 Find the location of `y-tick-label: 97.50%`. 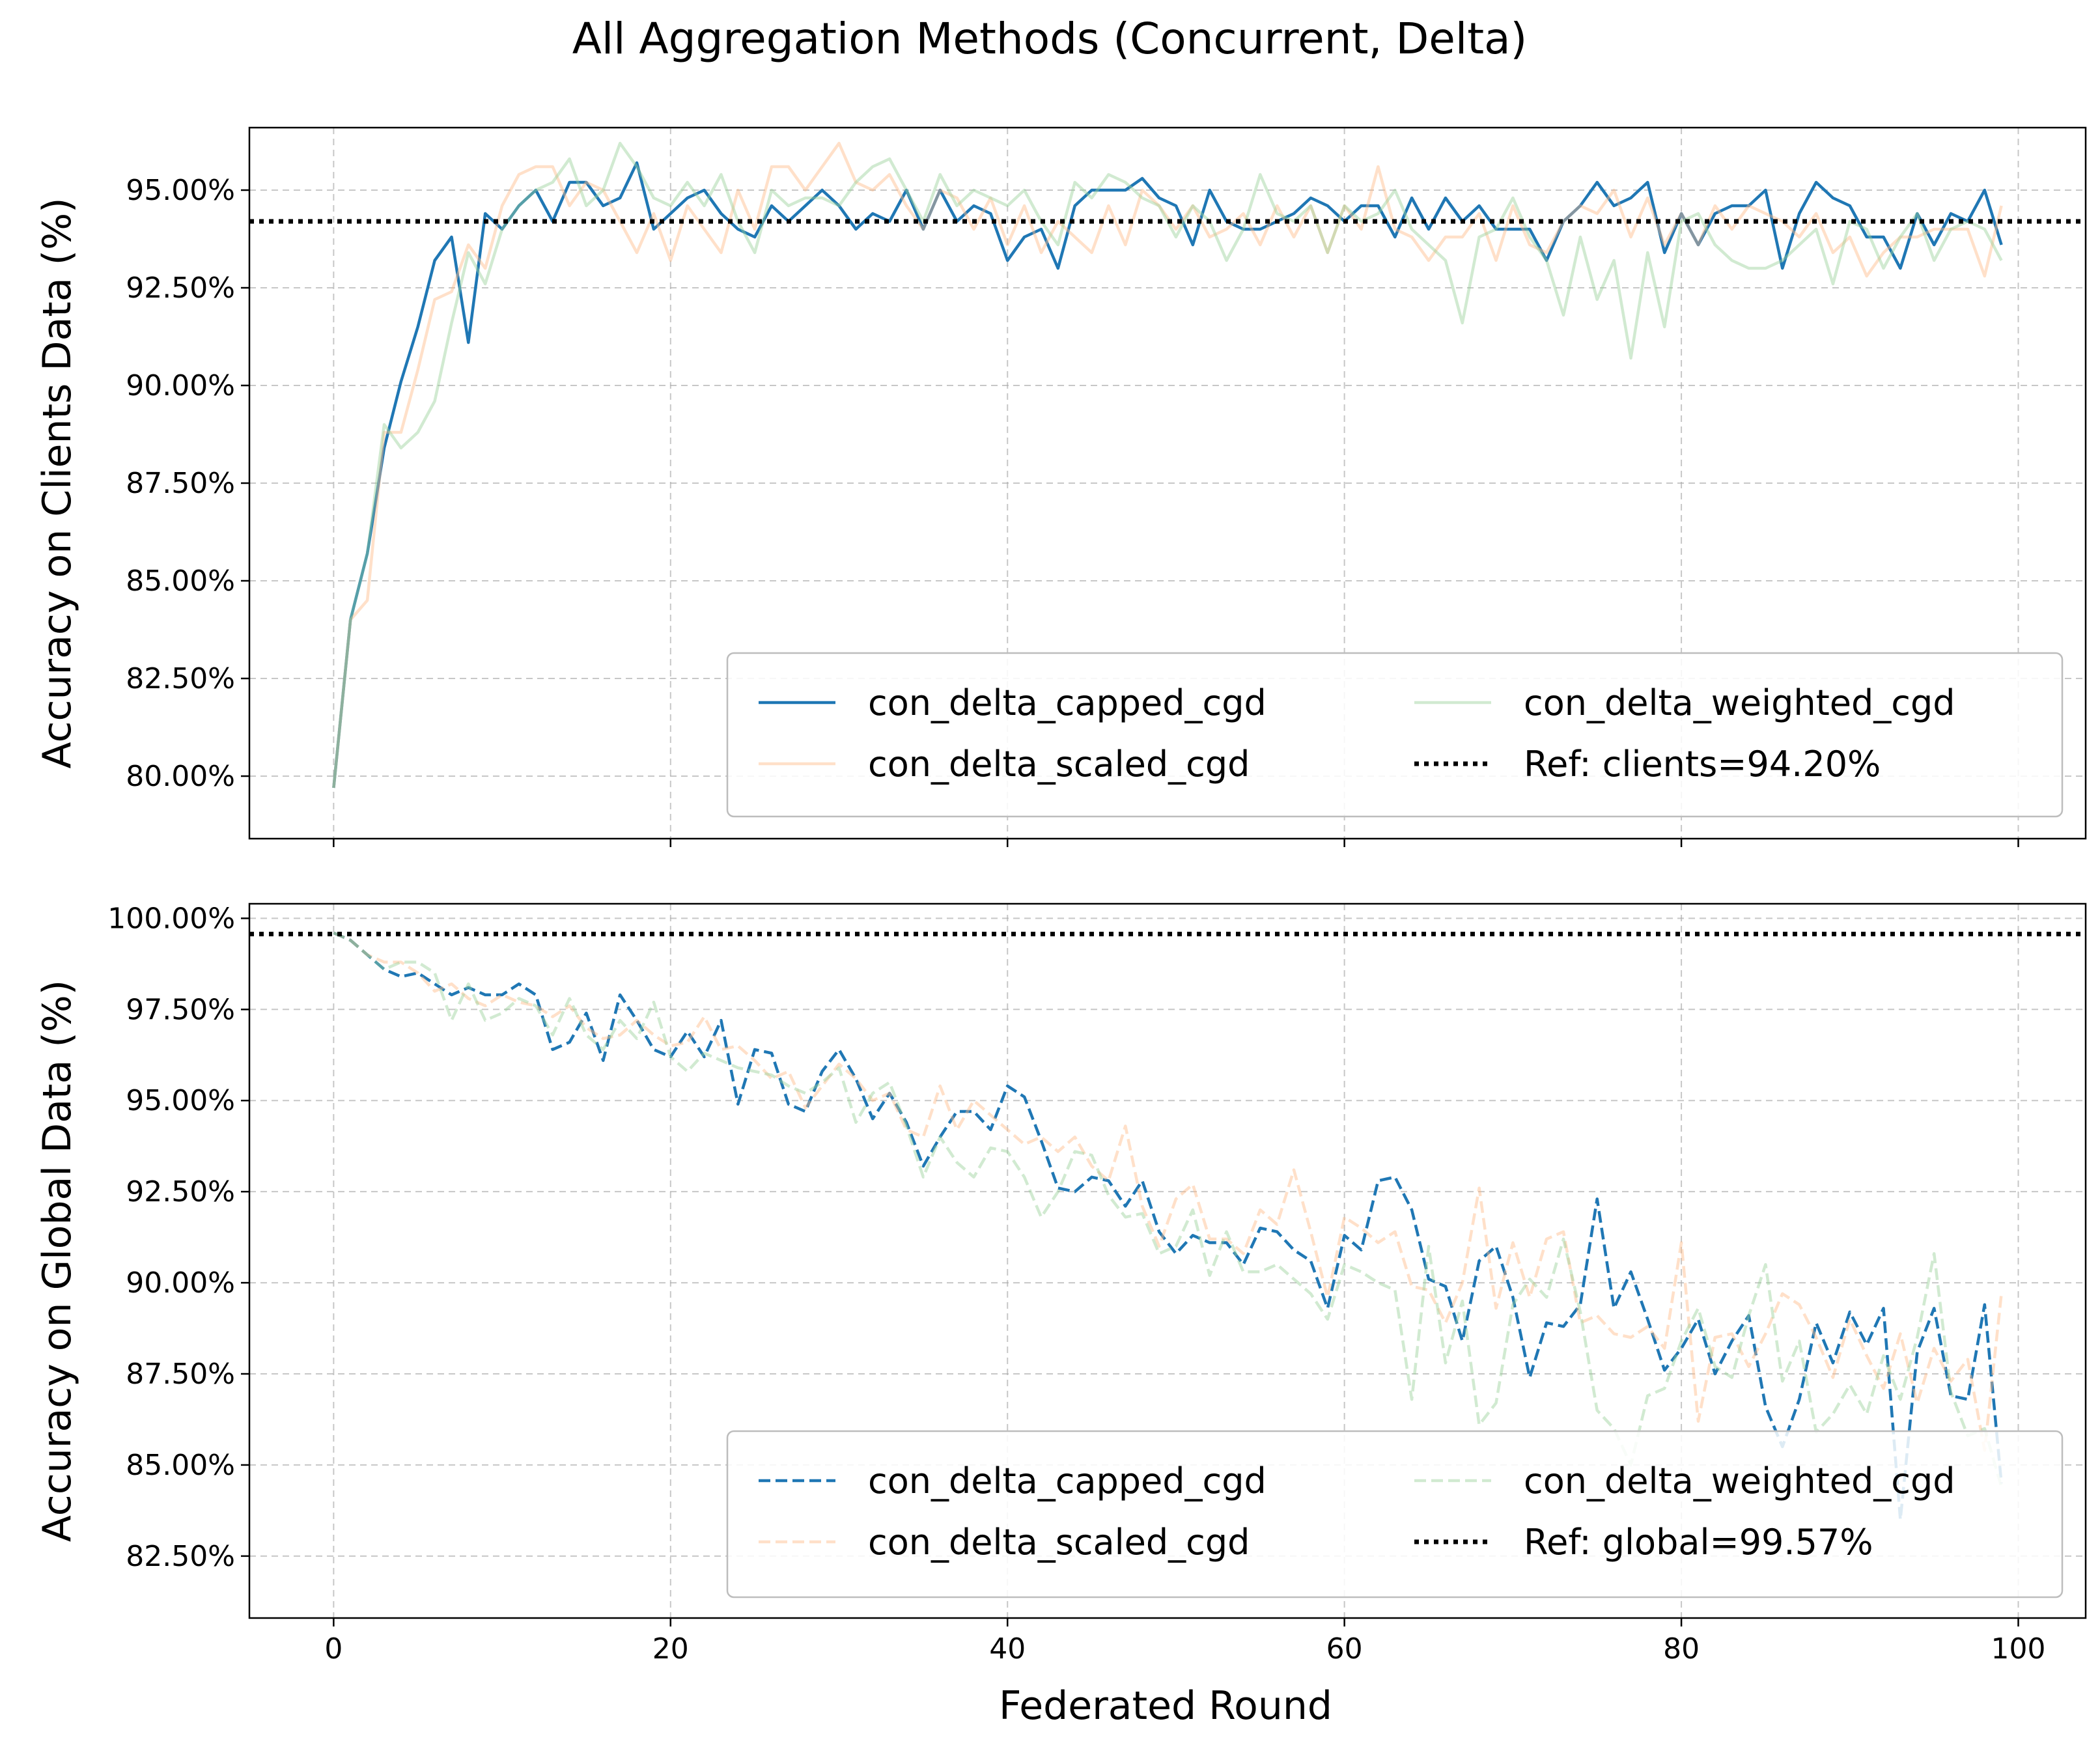

y-tick-label: 97.50% is located at coordinates (181, 1009).